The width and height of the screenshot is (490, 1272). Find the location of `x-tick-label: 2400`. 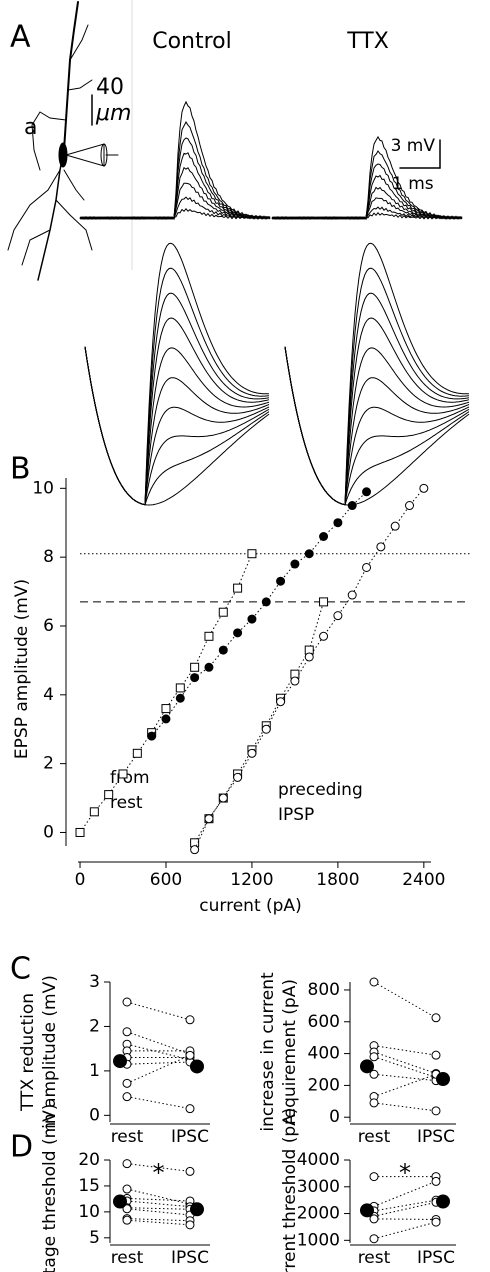

x-tick-label: 2400 is located at coordinates (423, 880).